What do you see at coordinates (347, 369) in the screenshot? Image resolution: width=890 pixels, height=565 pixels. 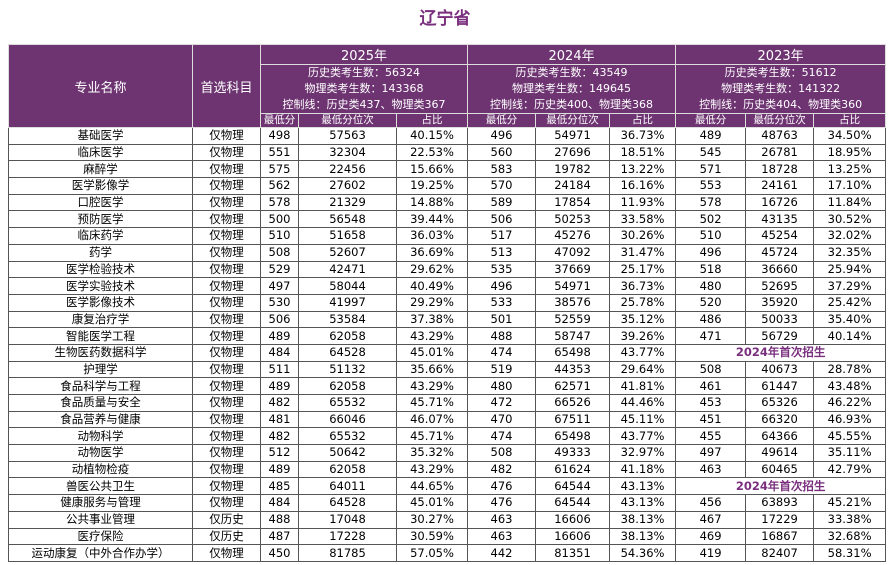 I see `value-cell: 51132` at bounding box center [347, 369].